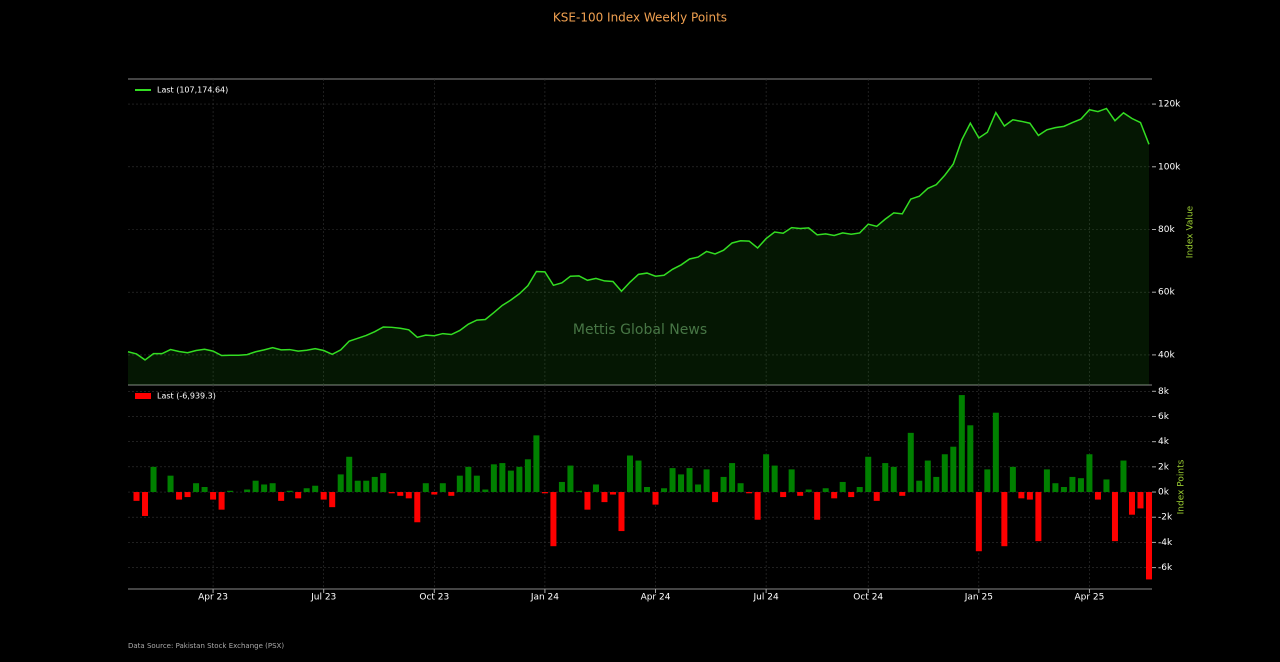  I want to click on y-tick-label: 0k, so click(1164, 493).